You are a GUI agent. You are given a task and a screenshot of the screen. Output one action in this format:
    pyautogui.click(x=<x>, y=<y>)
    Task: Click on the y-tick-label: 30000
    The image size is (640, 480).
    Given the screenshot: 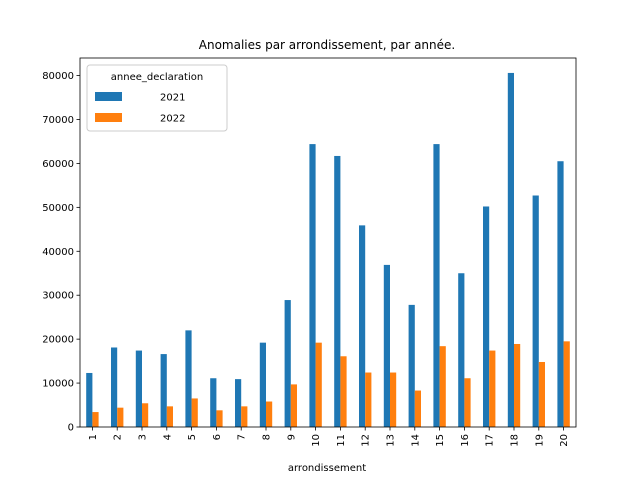 What is the action you would take?
    pyautogui.click(x=58, y=296)
    